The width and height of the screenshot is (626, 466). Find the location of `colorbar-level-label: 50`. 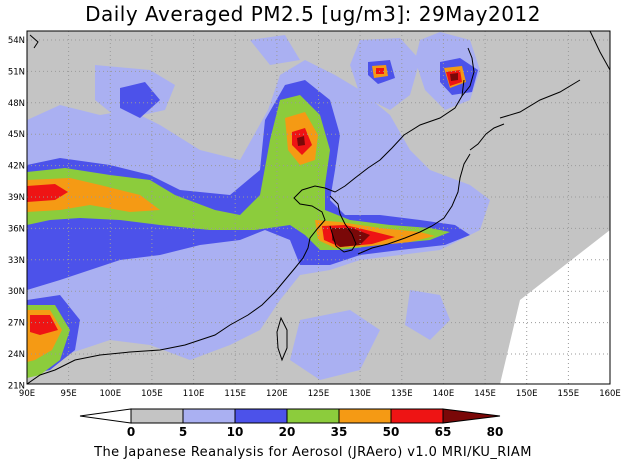

colorbar-level-label: 50 is located at coordinates (391, 432).